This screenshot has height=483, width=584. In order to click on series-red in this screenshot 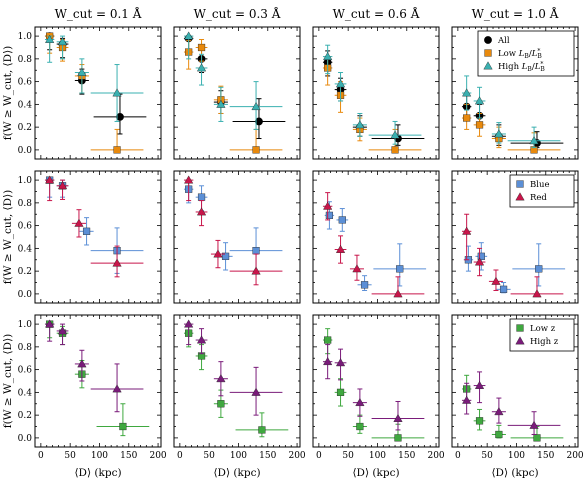, I will do `click(94, 226)`.